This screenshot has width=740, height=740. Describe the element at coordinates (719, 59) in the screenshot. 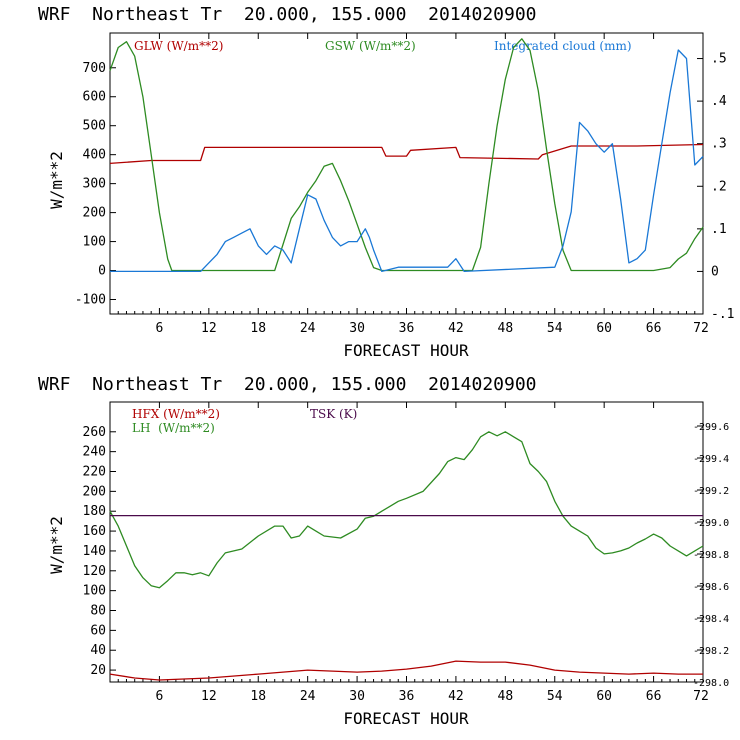

I see `y2-tick-label: .5` at that location.